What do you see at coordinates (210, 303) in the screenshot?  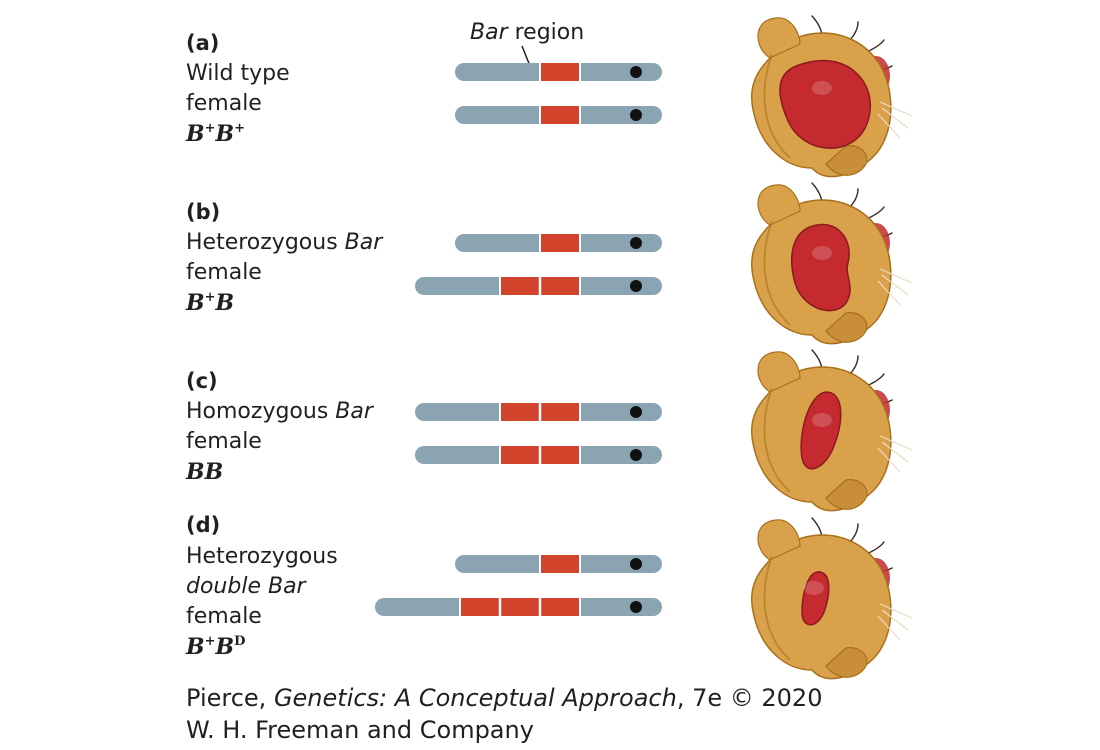 I see `panel-b-genotype: B+B` at bounding box center [210, 303].